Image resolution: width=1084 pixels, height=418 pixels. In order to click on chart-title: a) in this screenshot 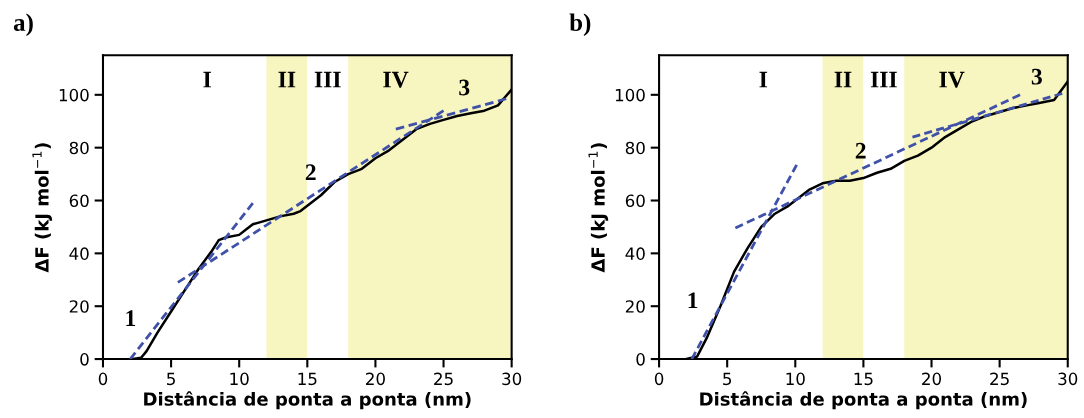, I will do `click(23, 25)`.